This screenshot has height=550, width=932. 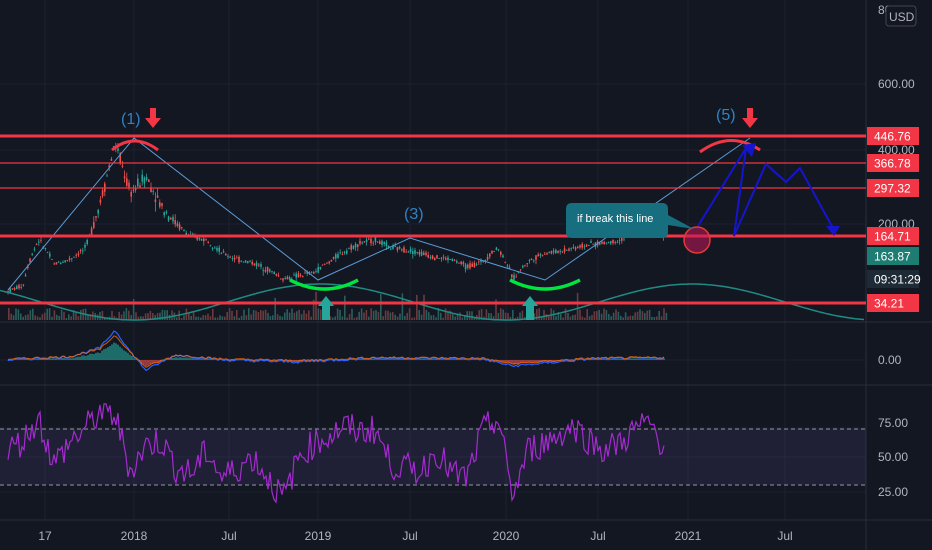 I want to click on time-tick-label: 2021, so click(x=688, y=536).